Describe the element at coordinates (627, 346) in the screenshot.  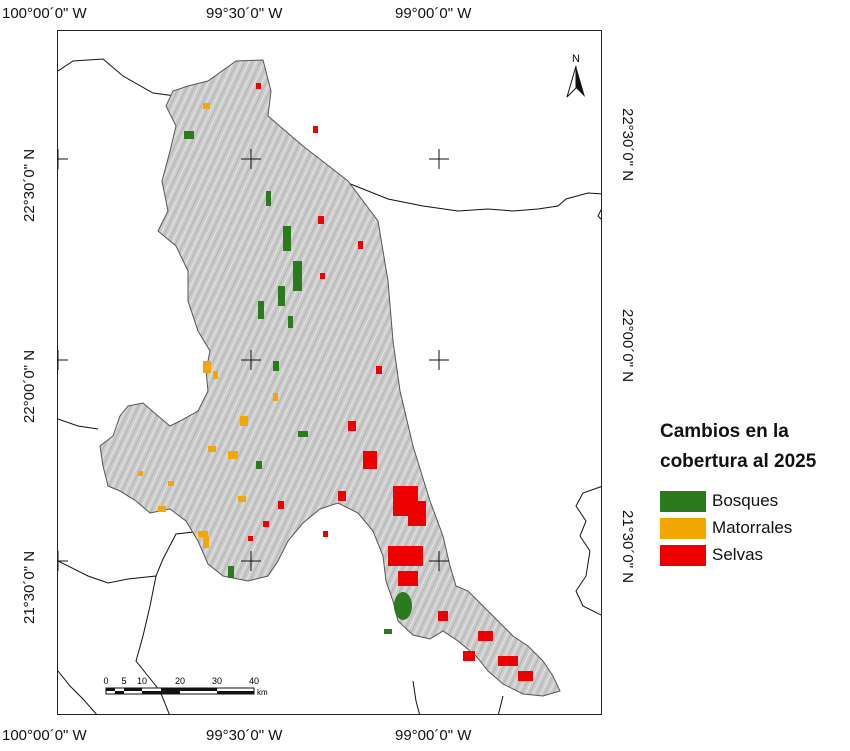
I see `coord-right-2: 22°00´0" N` at that location.